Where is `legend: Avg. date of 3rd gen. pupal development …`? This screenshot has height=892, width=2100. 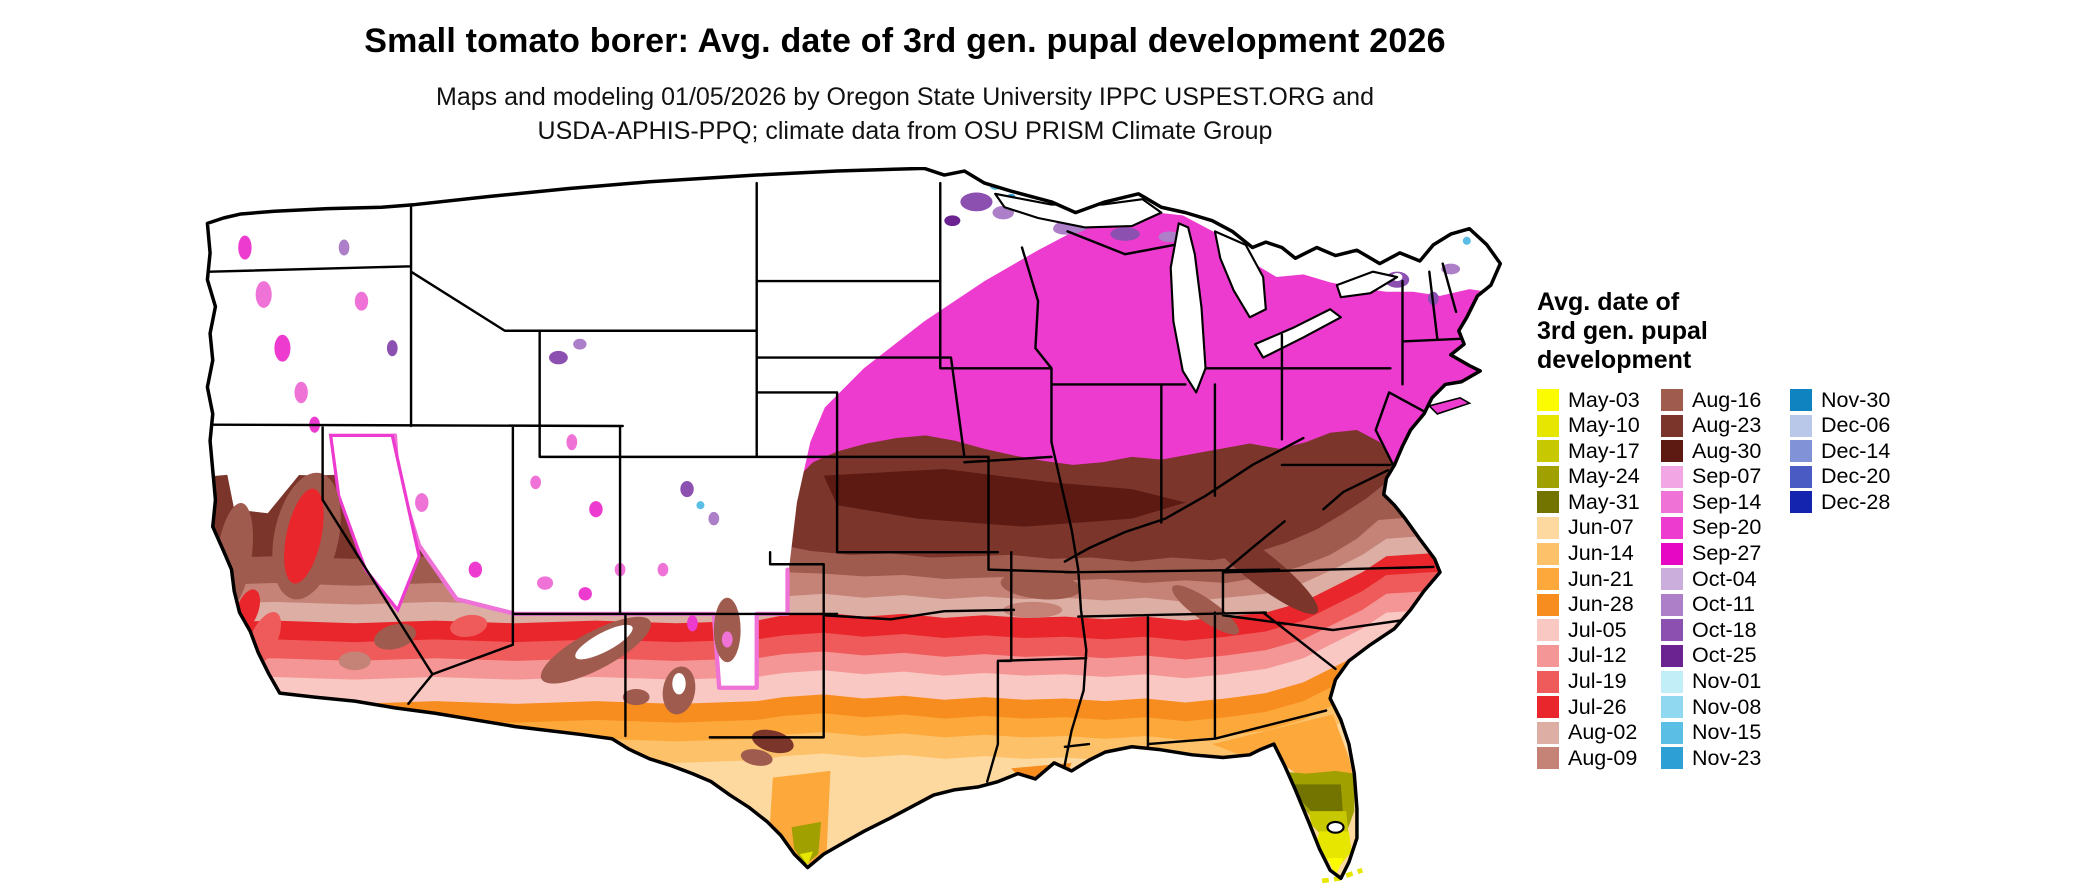 legend: Avg. date of 3rd gen. pupal development … is located at coordinates (1817, 530).